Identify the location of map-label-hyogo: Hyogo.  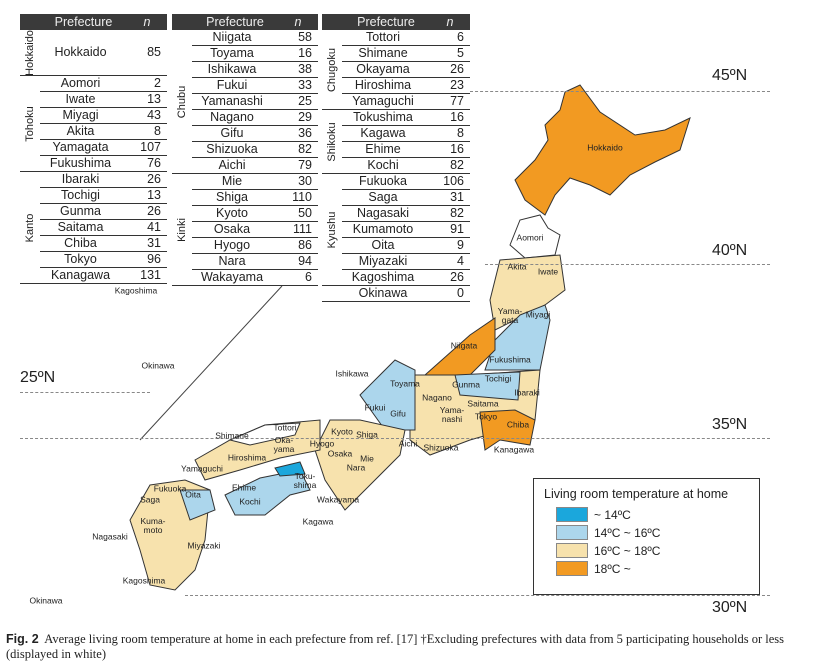
(322, 443).